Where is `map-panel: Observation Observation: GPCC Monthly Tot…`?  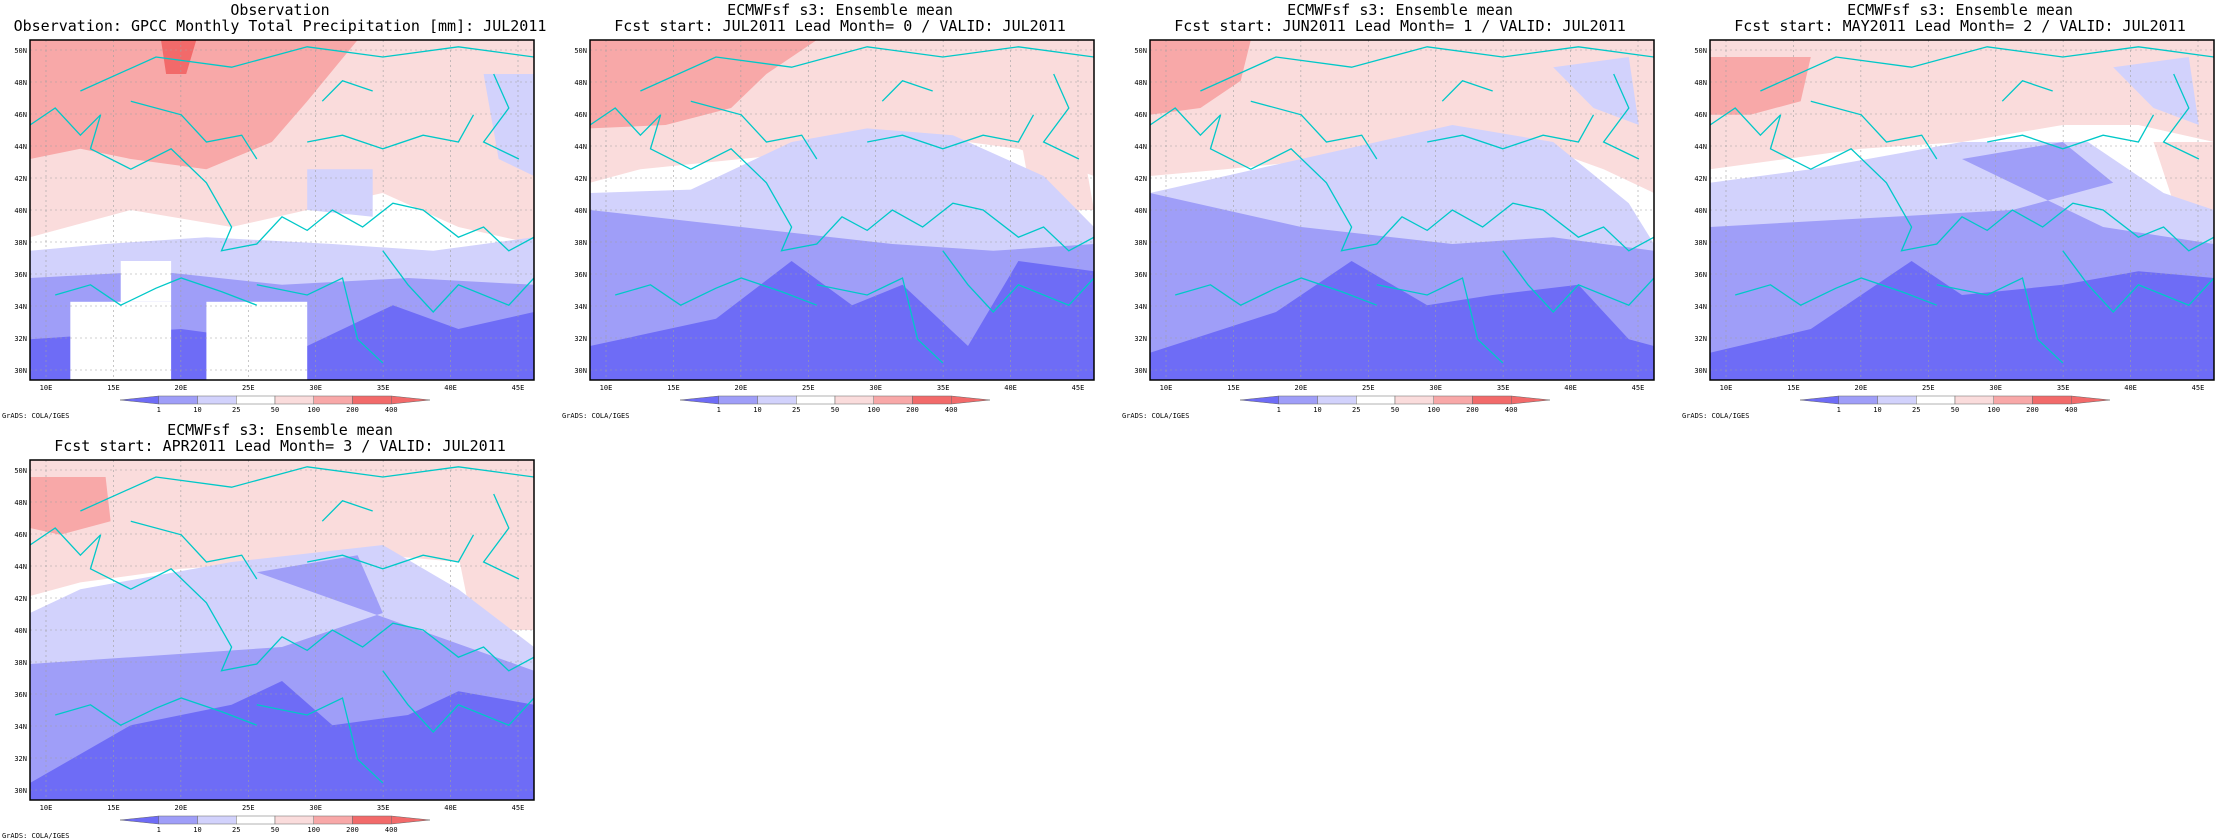 map-panel: Observation Observation: GPCC Monthly Tot… is located at coordinates (280, 210).